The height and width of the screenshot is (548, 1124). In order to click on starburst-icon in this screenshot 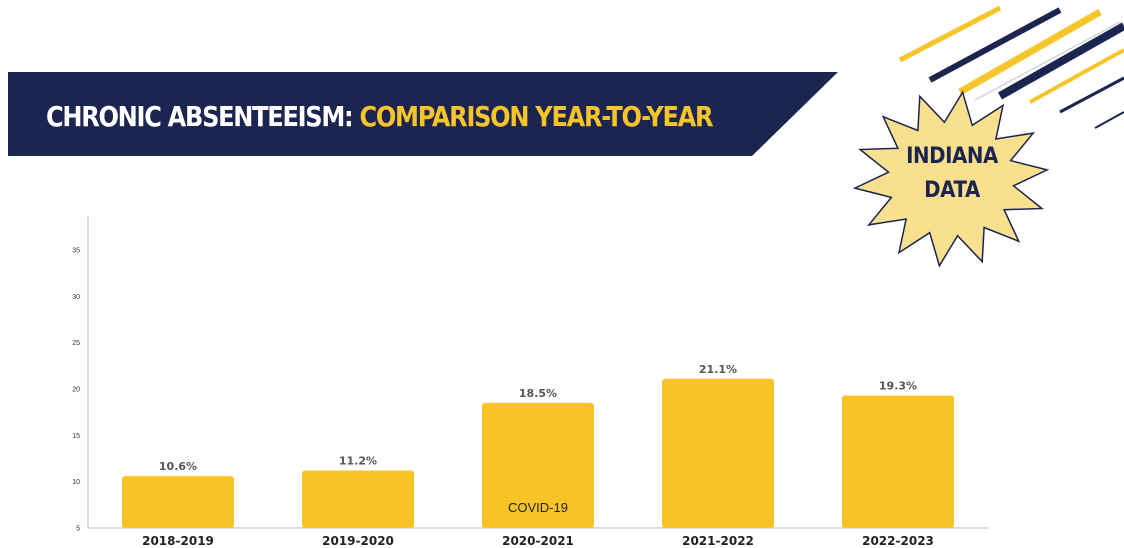, I will do `click(951, 179)`.